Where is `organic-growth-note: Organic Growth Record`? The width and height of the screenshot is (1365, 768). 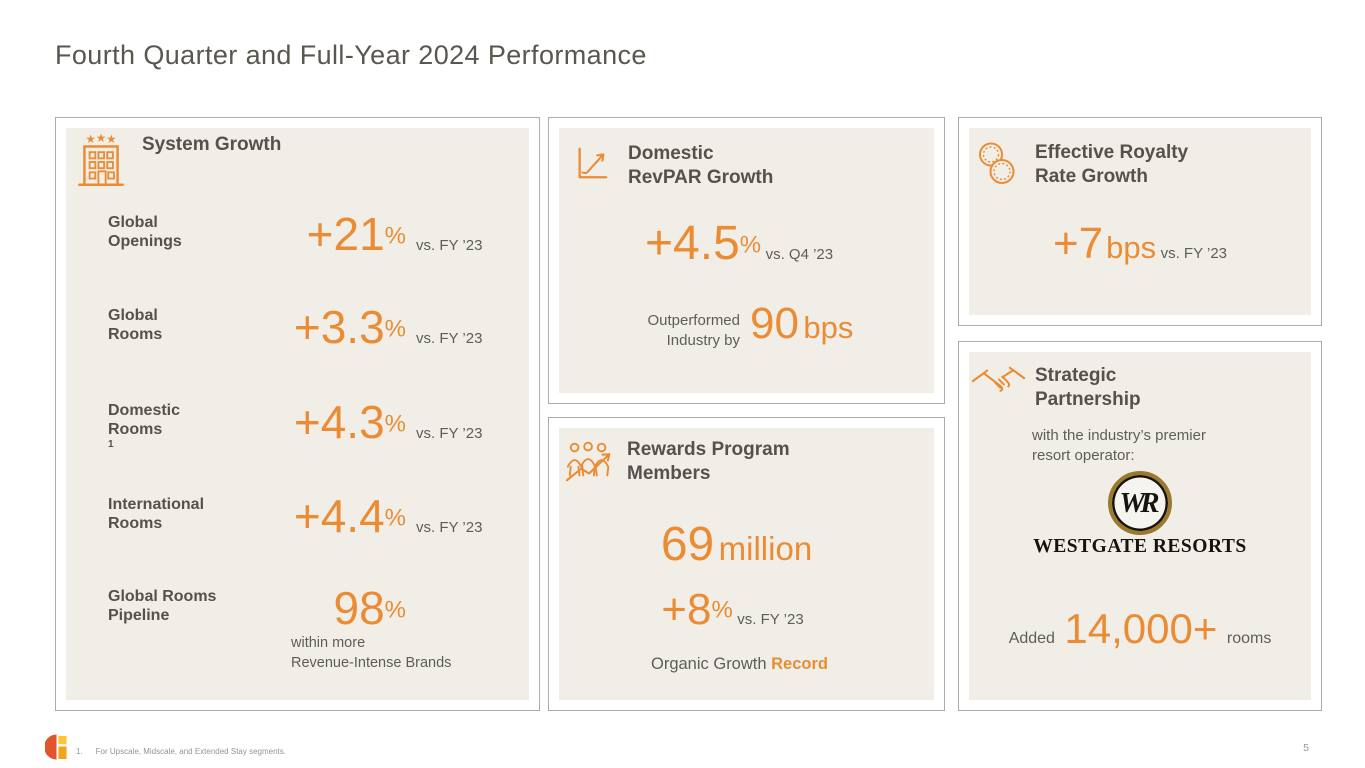
organic-growth-note: Organic Growth Record is located at coordinates (739, 664).